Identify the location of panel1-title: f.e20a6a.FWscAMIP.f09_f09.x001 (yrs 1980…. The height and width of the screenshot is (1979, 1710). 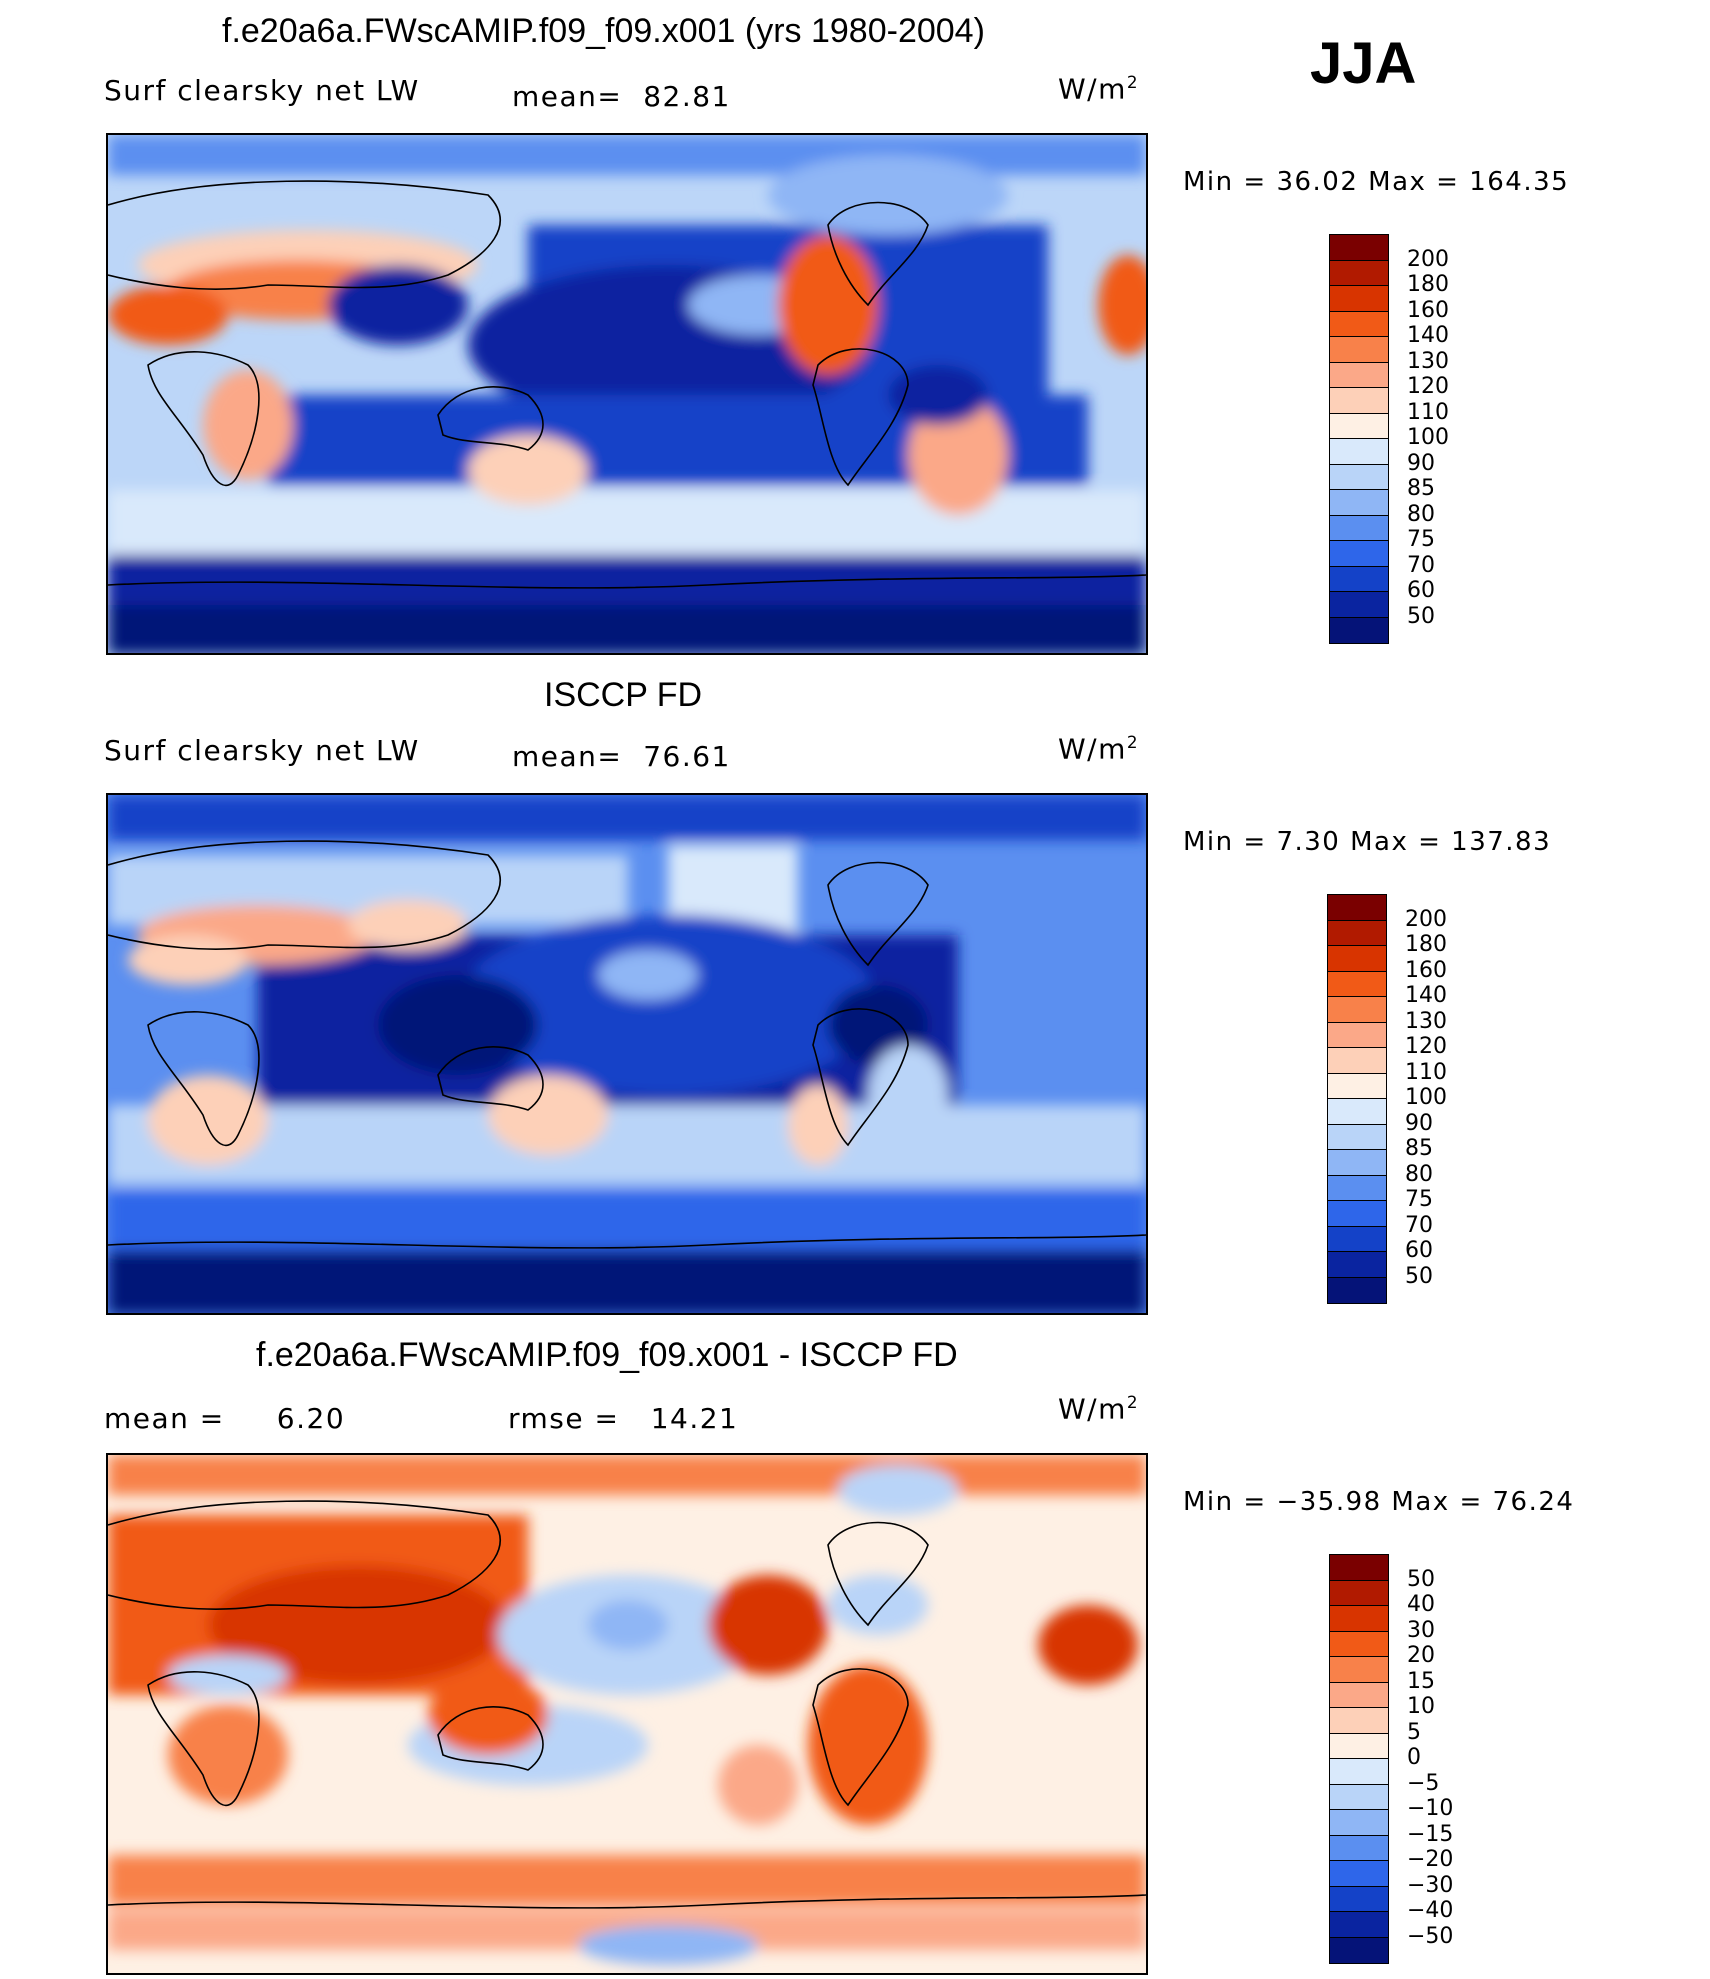
(603, 31).